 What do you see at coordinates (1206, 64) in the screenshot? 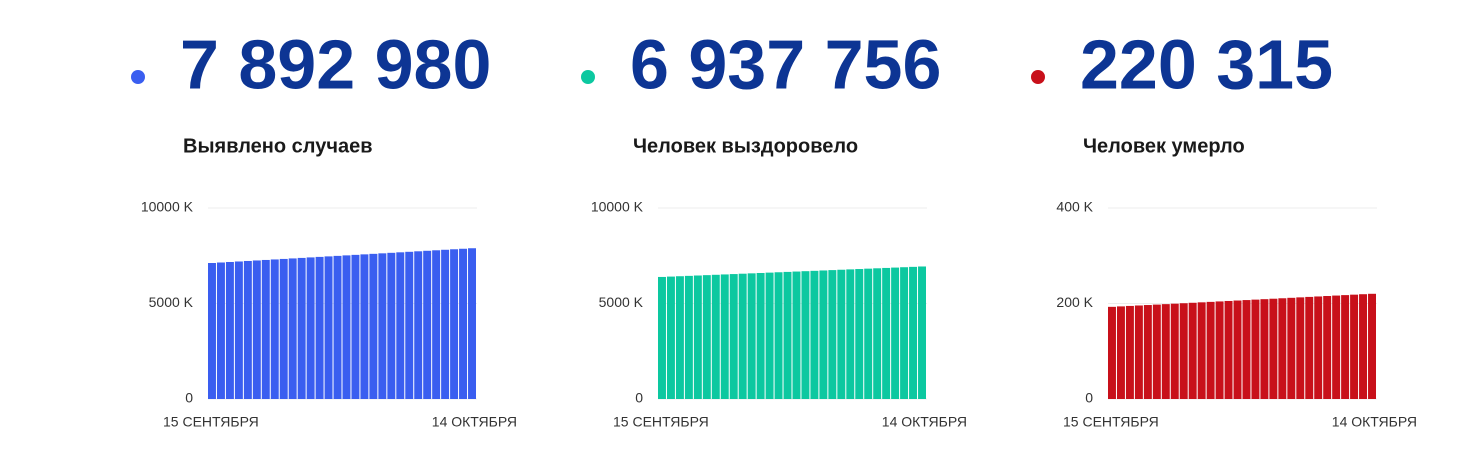
I see `headline-number: 220 315` at bounding box center [1206, 64].